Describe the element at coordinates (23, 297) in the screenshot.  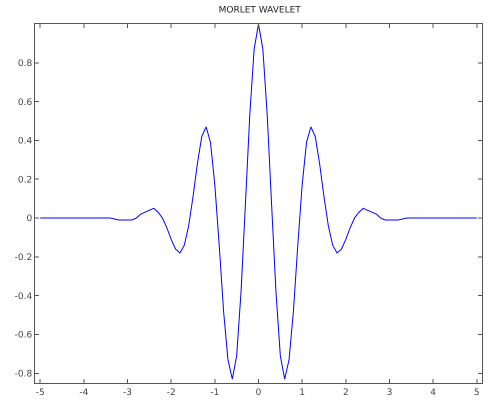
I see `y-tick-label: -0.4` at that location.